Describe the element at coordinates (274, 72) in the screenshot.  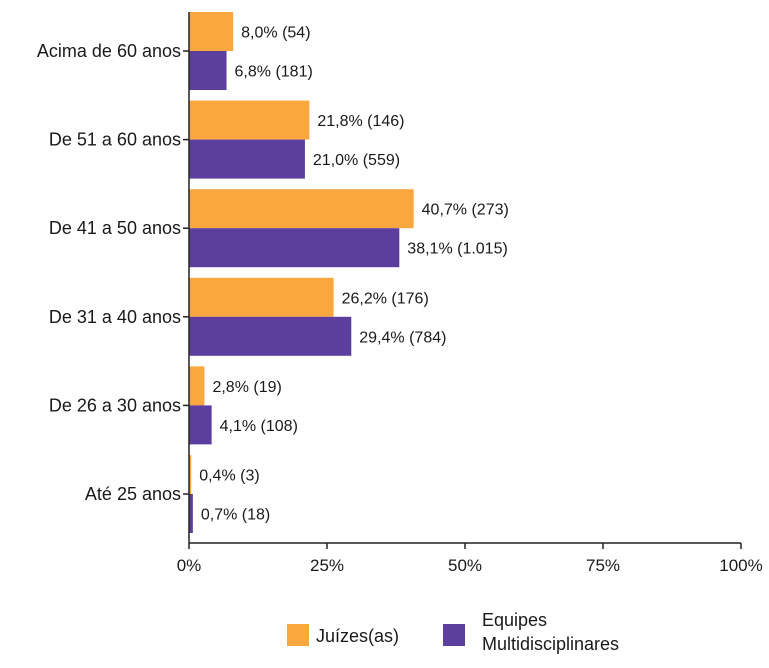
I see `data-label-equipes-0: 6,8% (181)` at that location.